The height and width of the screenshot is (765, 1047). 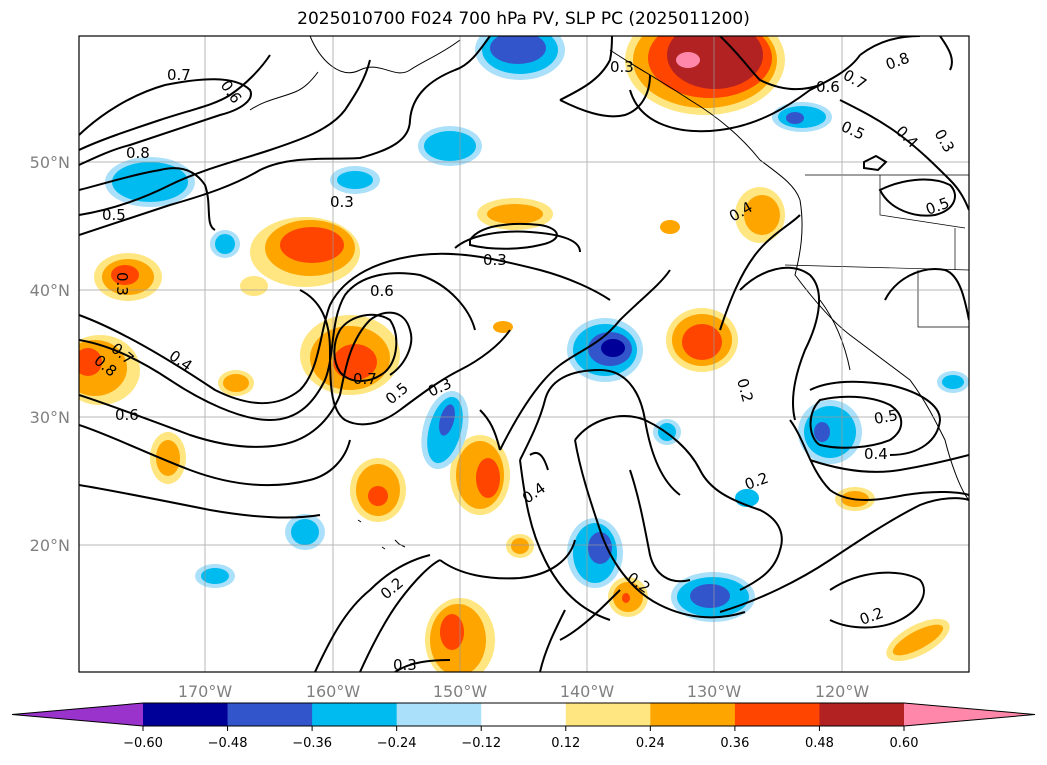 What do you see at coordinates (650, 743) in the screenshot?
I see `colorbar-tick-label: 0.24` at bounding box center [650, 743].